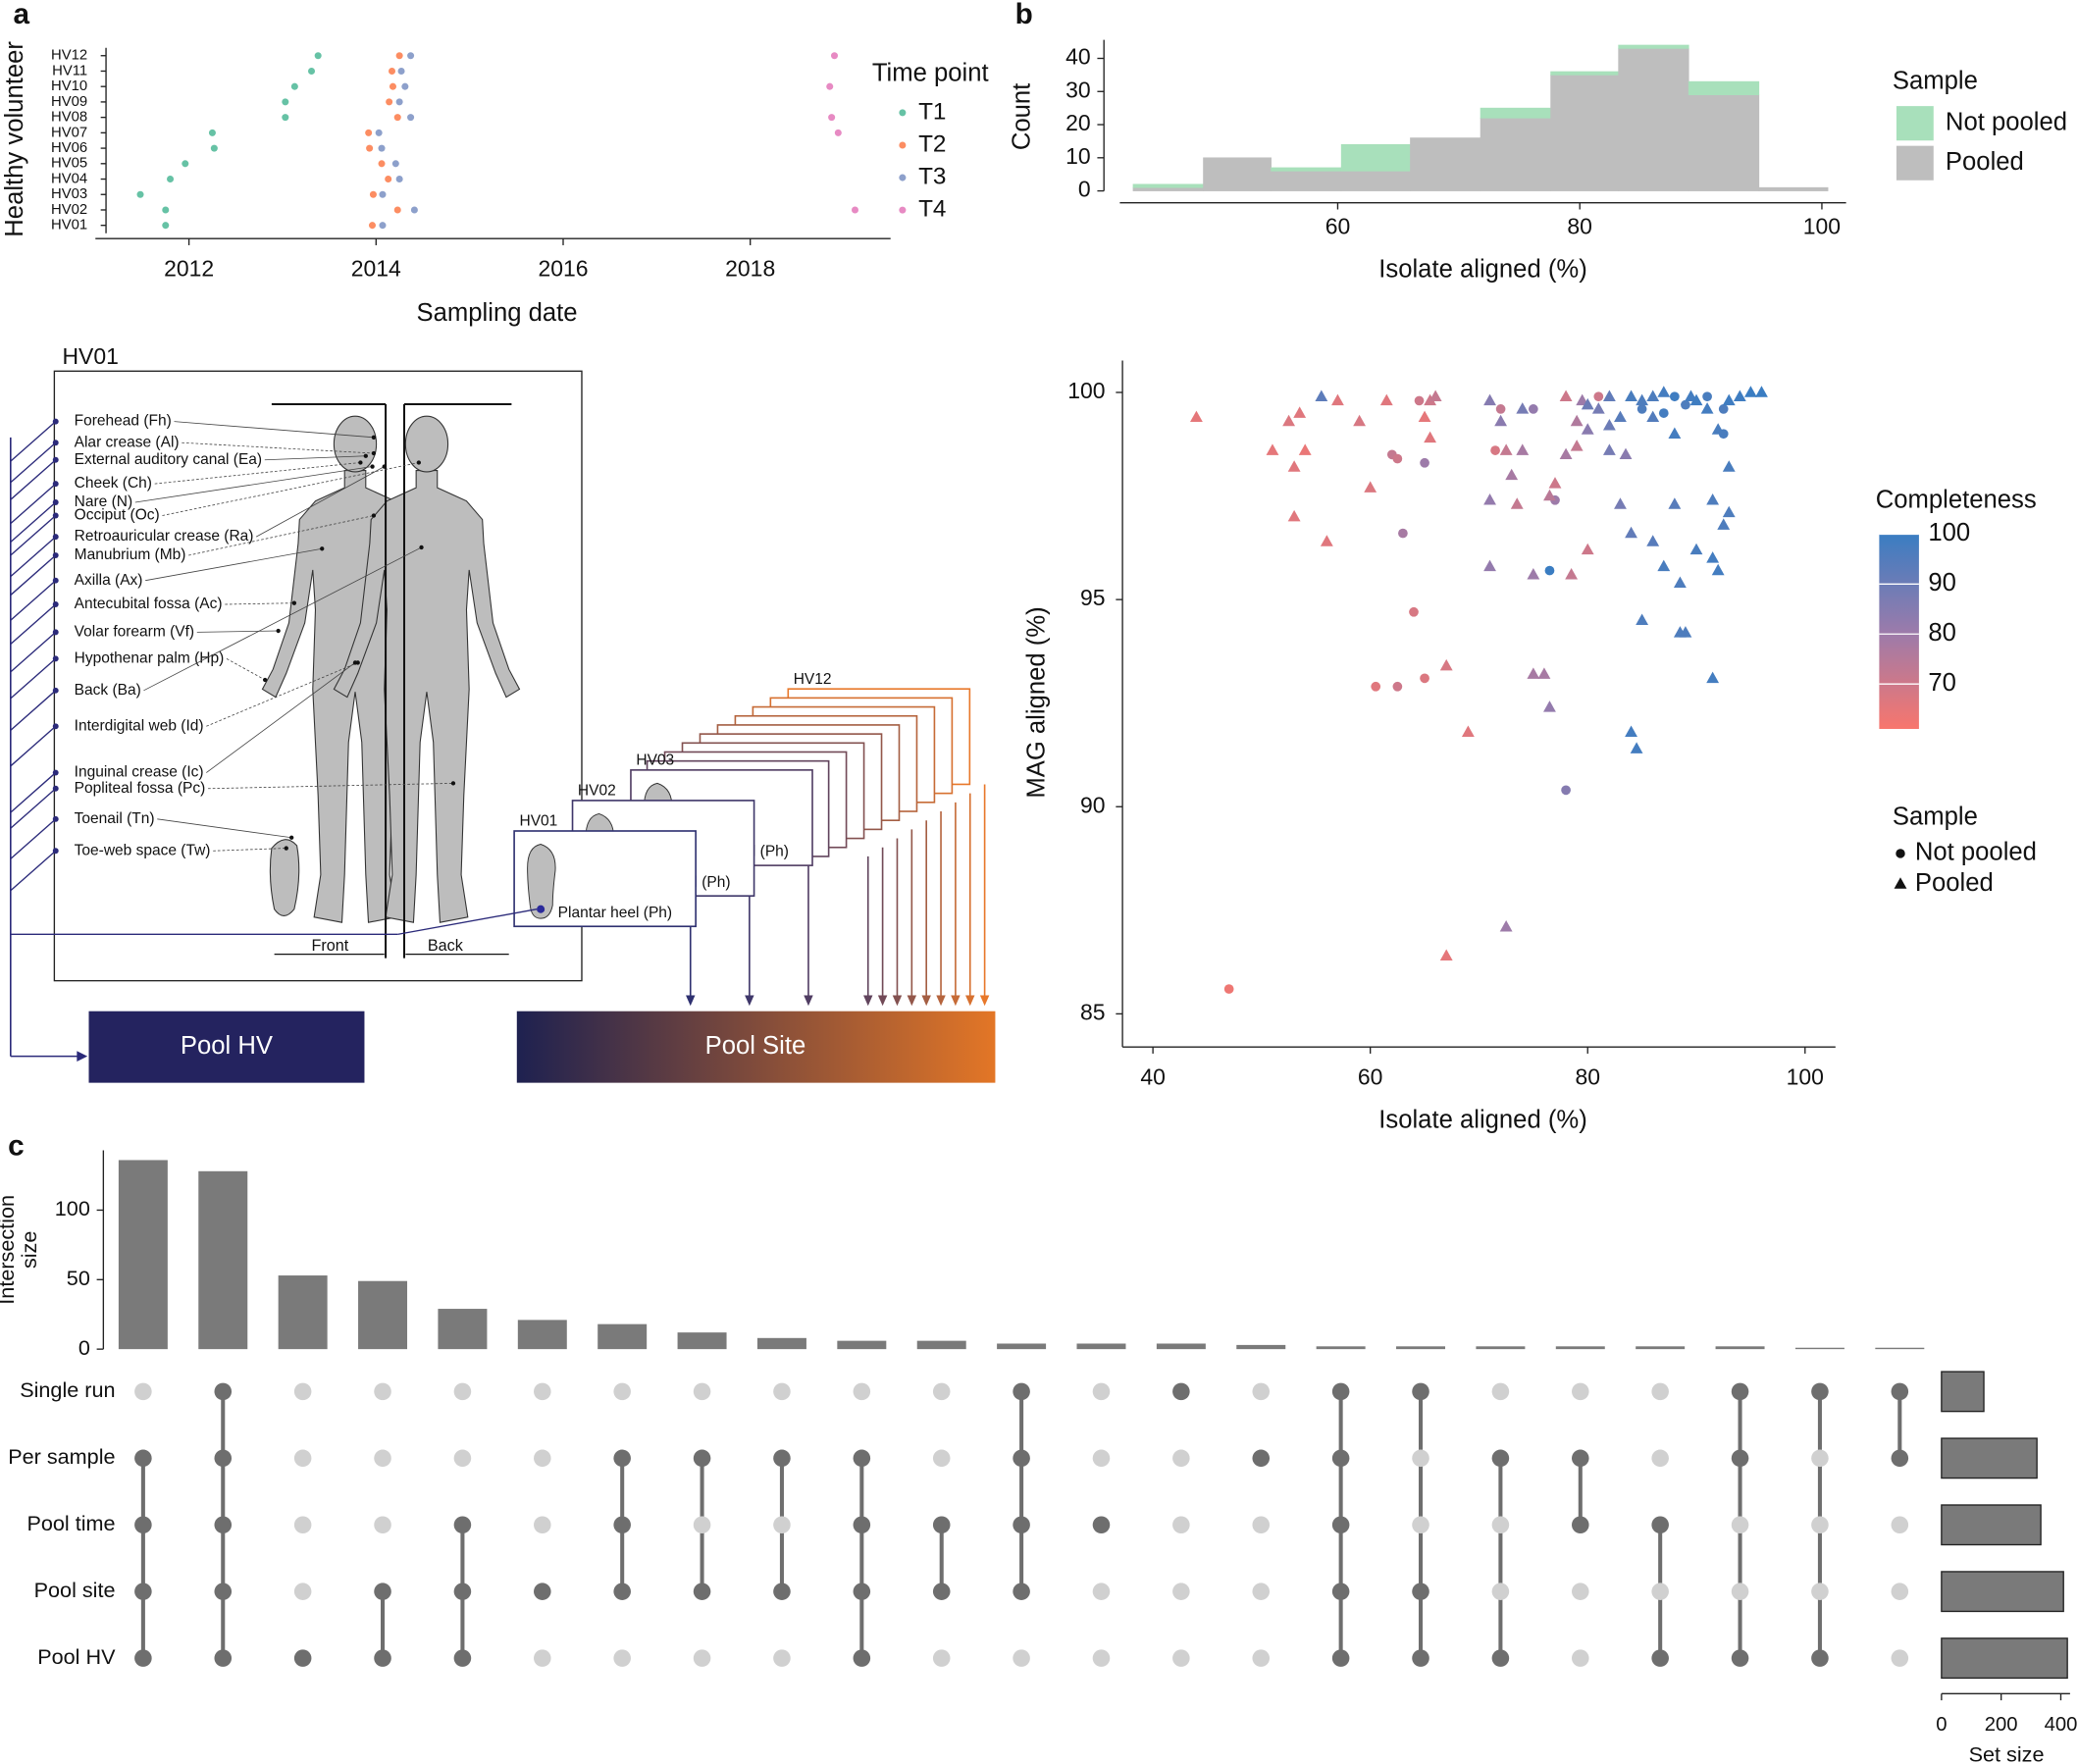 The image size is (2078, 1764). What do you see at coordinates (1086, 391) in the screenshot?
I see `y-tick-label: 100` at bounding box center [1086, 391].